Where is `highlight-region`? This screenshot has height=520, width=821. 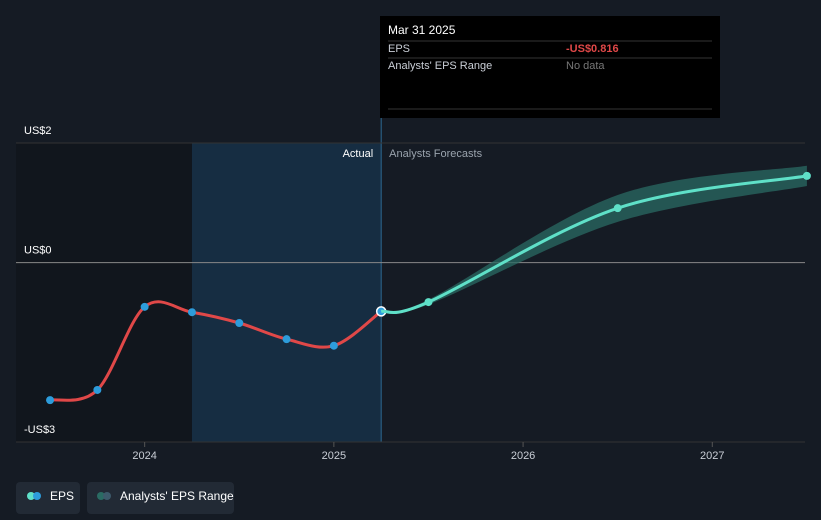 highlight-region is located at coordinates (286, 292).